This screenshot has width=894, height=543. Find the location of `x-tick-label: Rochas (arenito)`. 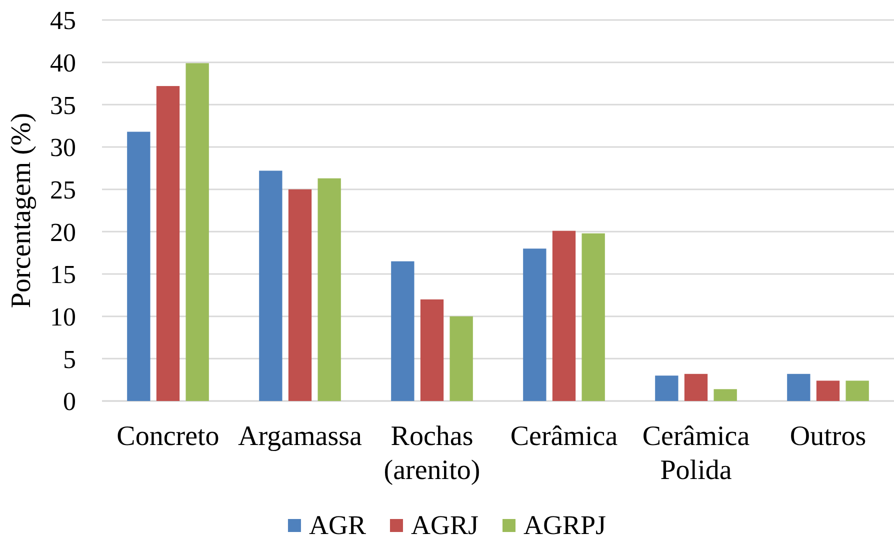

x-tick-label: Rochas (arenito) is located at coordinates (432, 453).